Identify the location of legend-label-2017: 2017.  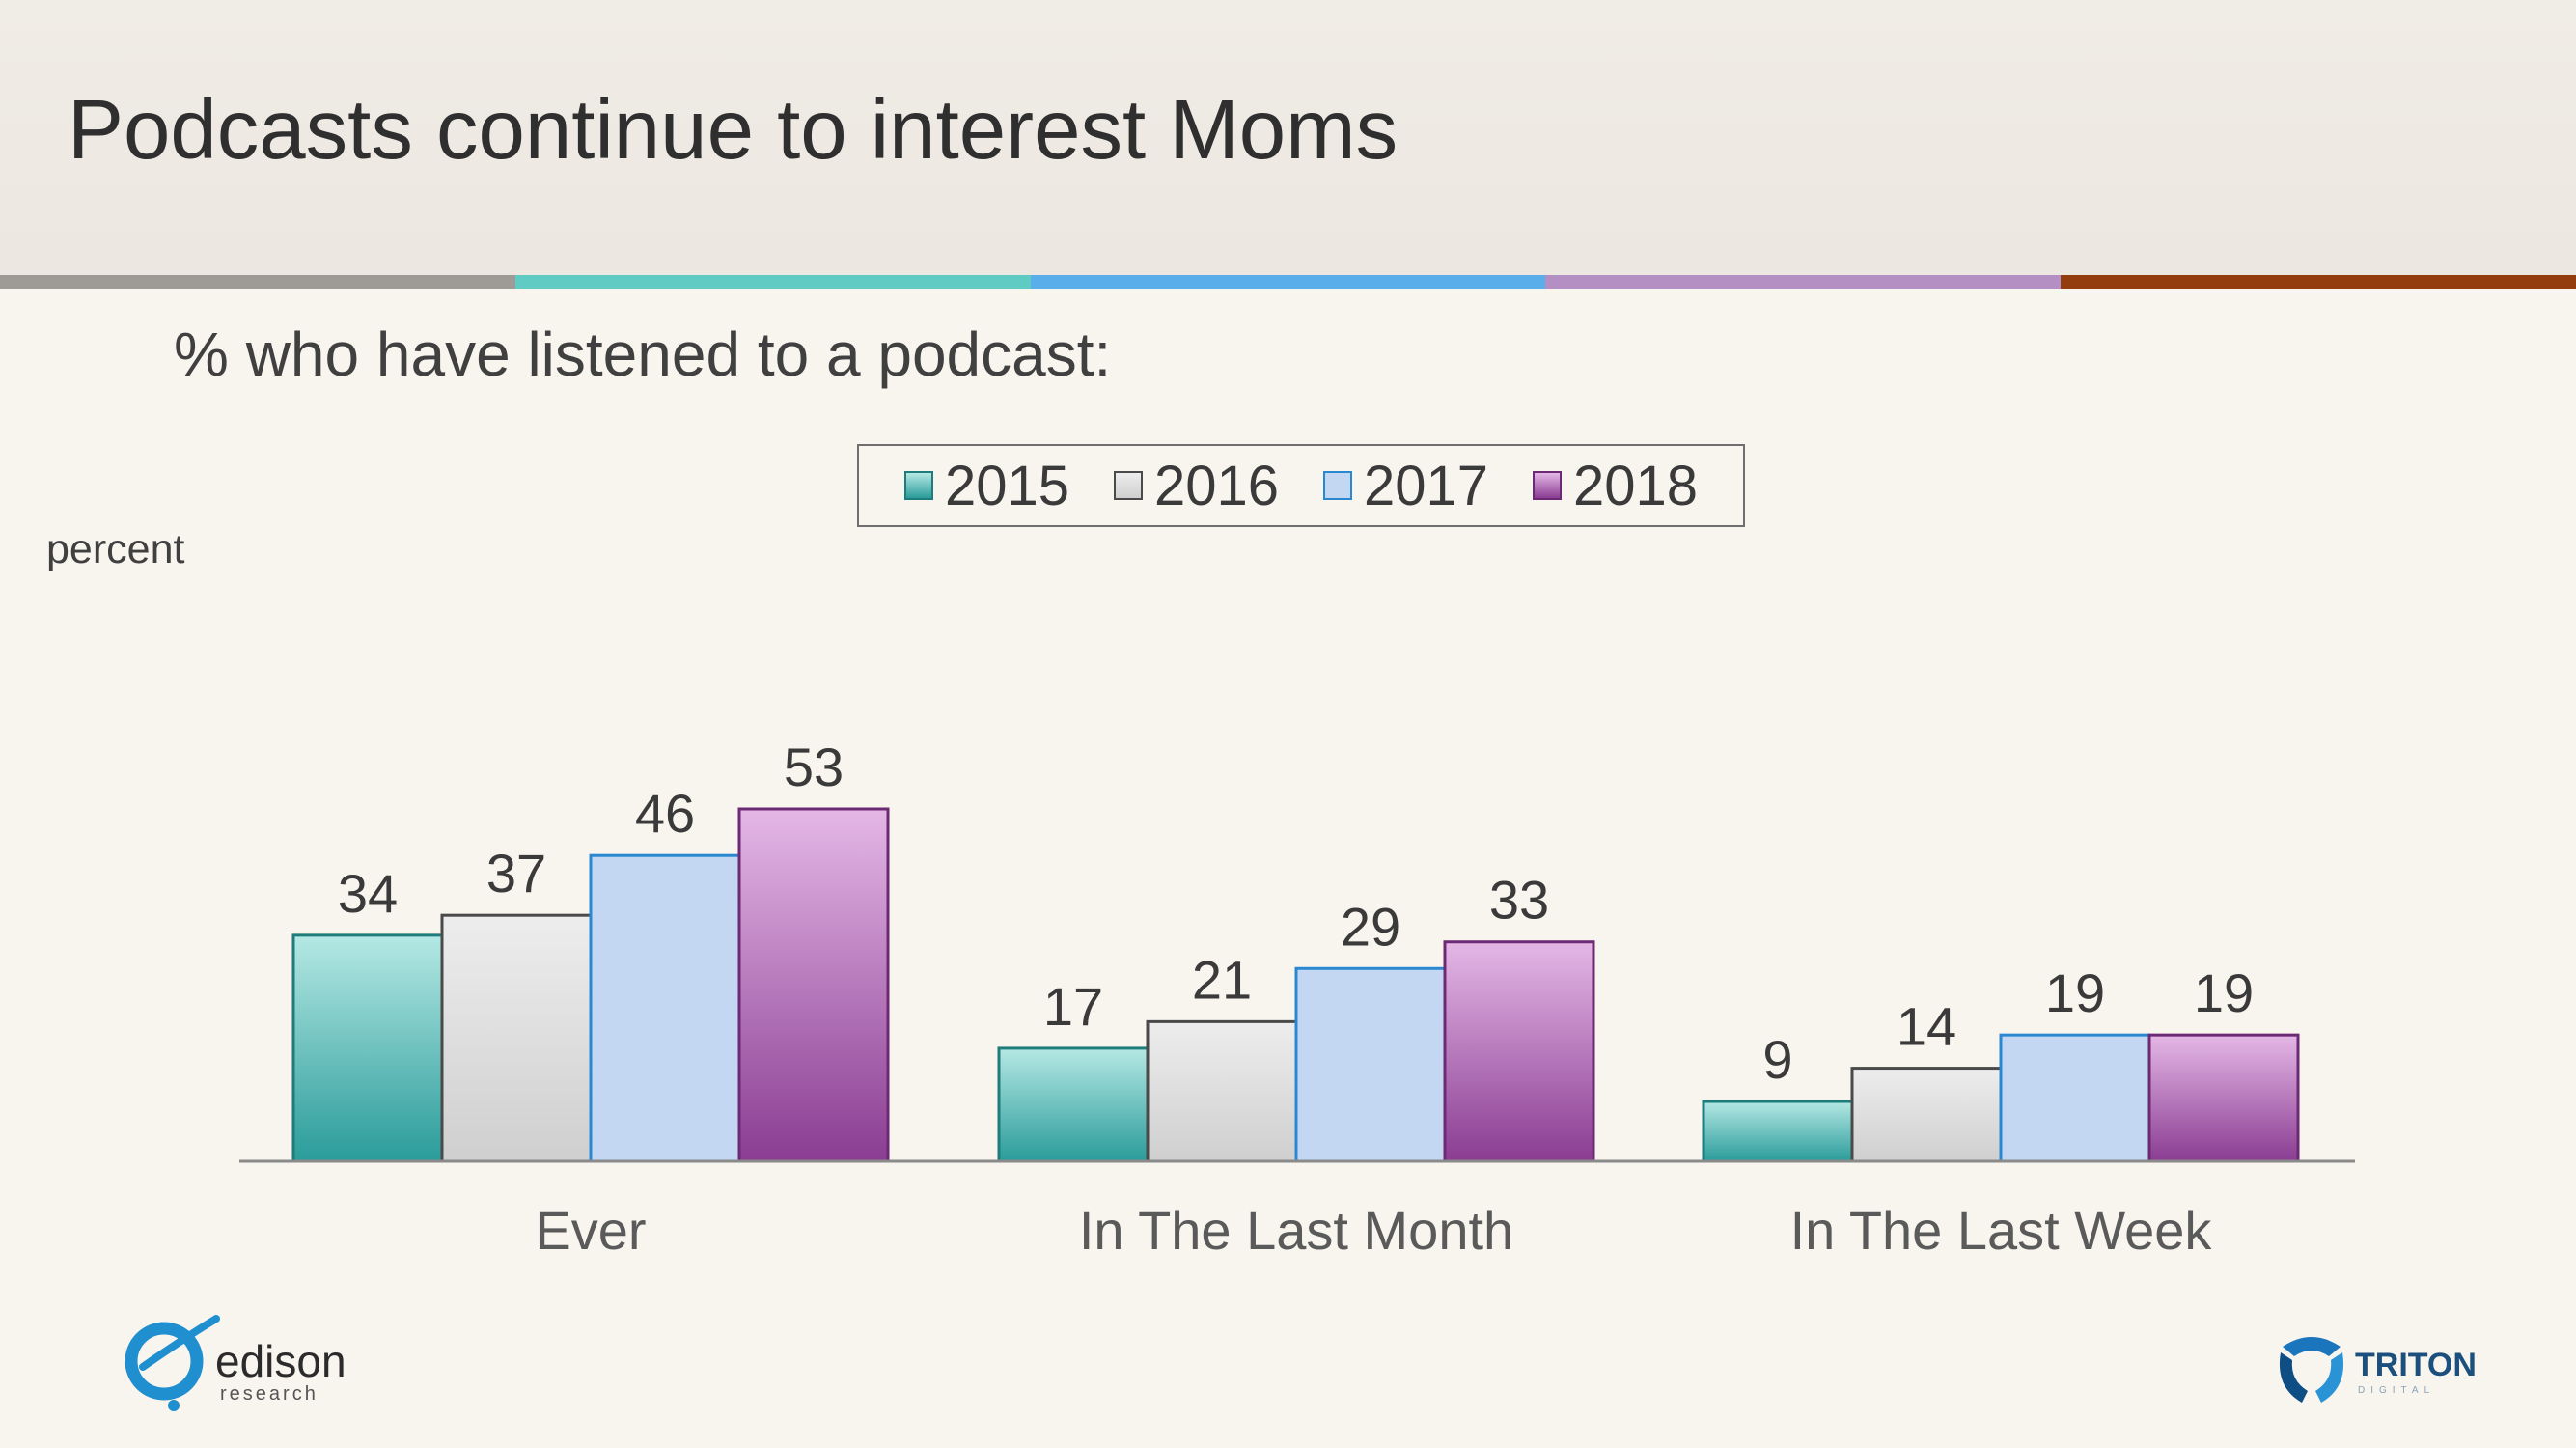
(1426, 486).